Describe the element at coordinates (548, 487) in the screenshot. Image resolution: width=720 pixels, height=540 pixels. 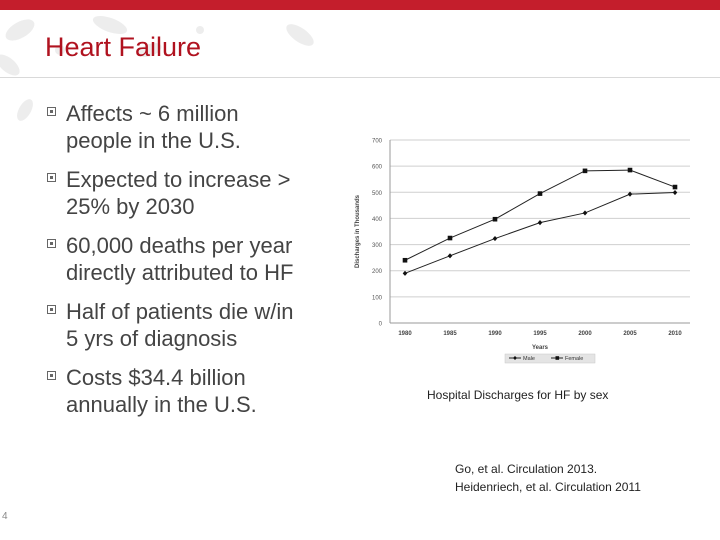
I see `reference-line: Heidenriech, et al. Circulation 2011` at that location.